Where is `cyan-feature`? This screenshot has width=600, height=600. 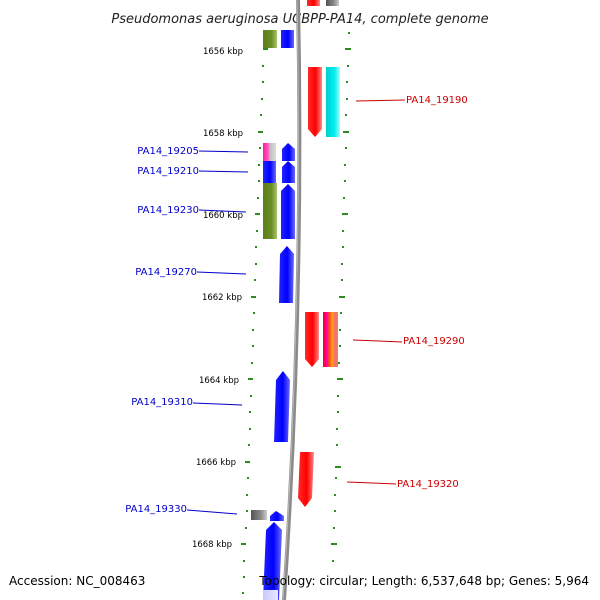
cyan-feature is located at coordinates (333, 102).